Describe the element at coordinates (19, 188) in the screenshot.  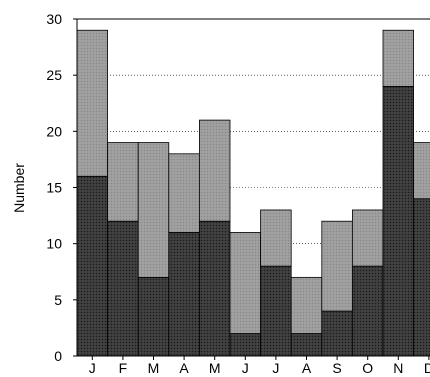
I see `y-axis-label: Number` at that location.